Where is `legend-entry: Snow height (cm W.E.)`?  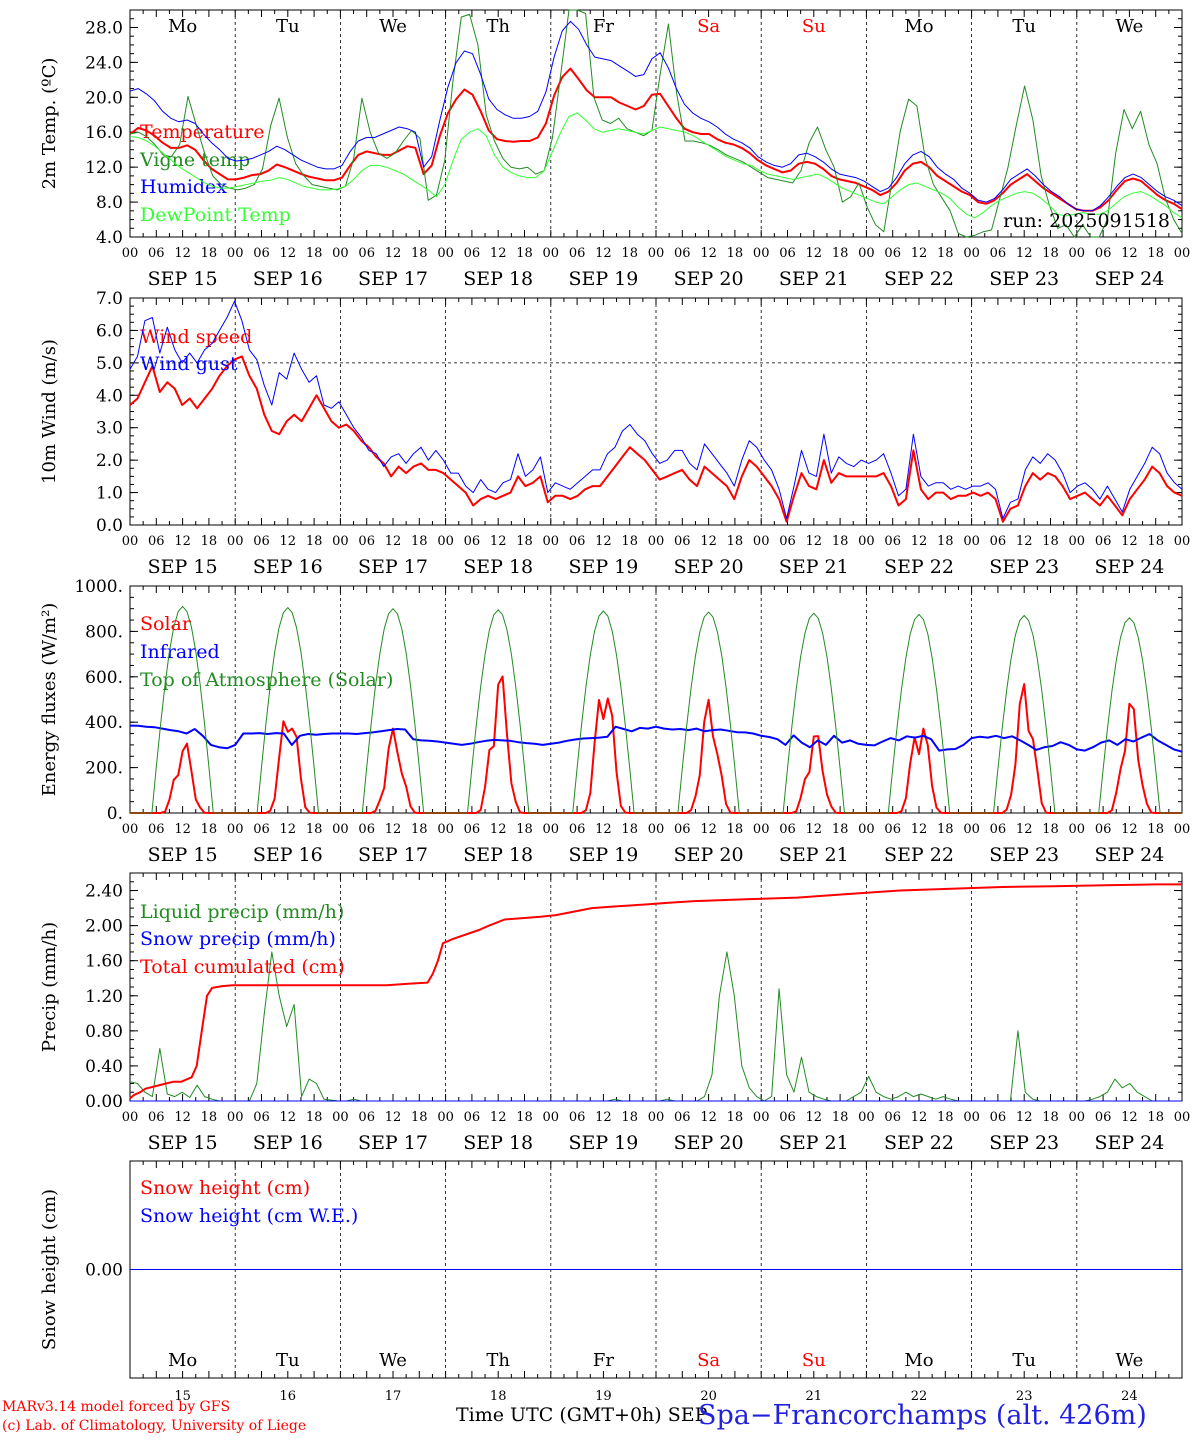 legend-entry: Snow height (cm W.E.) is located at coordinates (249, 1216).